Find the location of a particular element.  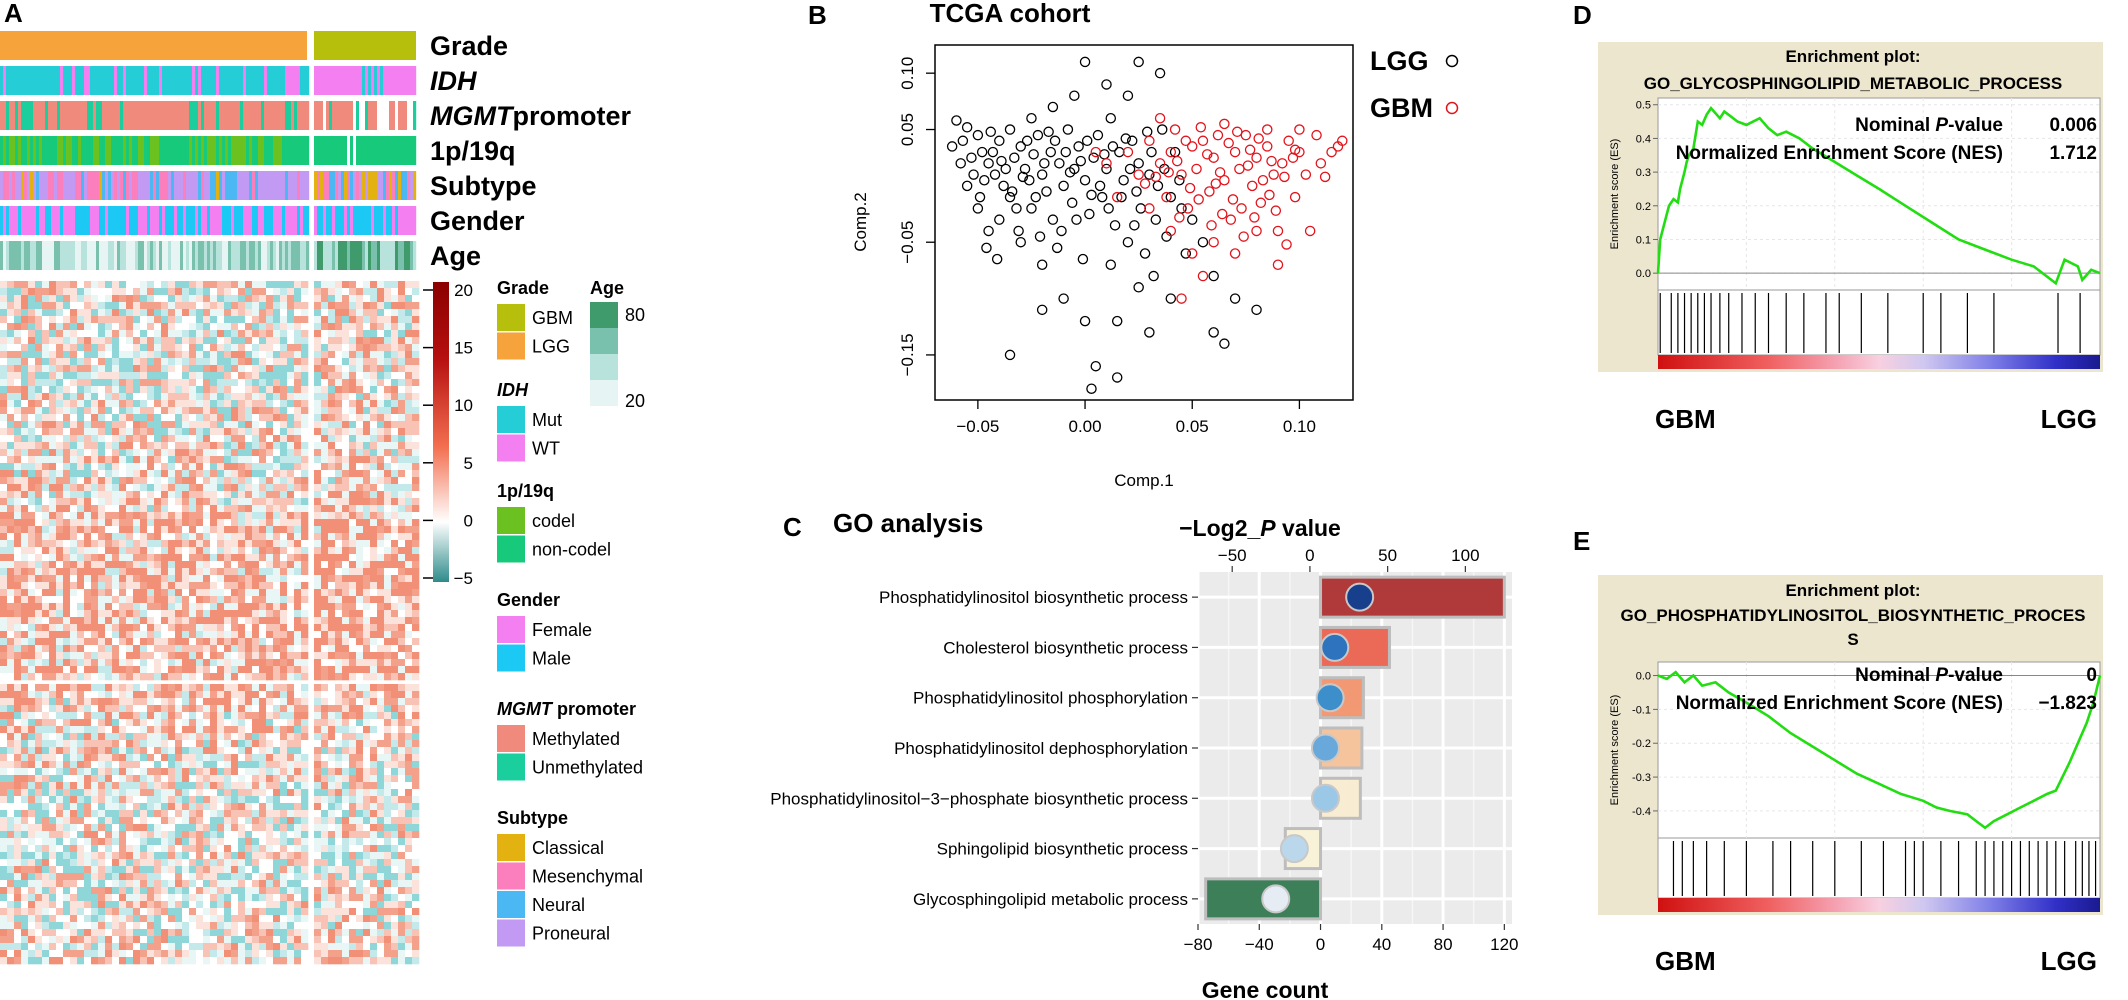

track-label: Age is located at coordinates (455, 256).